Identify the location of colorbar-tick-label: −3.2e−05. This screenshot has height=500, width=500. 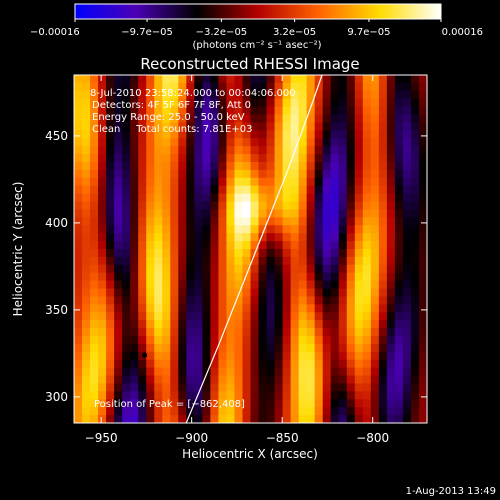
(222, 32).